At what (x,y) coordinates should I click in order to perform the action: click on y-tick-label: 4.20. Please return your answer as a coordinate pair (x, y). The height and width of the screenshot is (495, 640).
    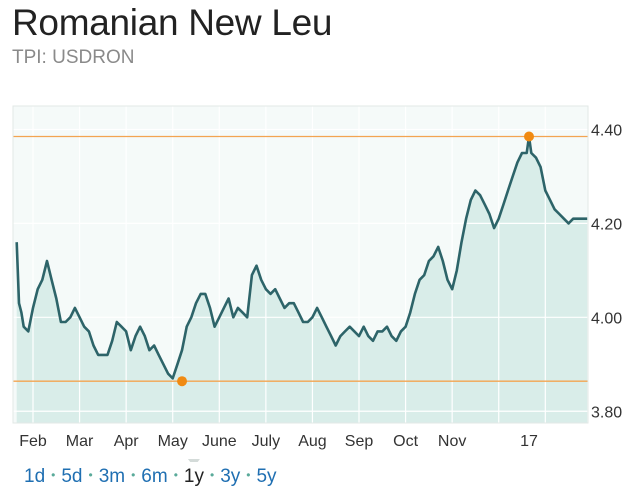
    Looking at the image, I should click on (606, 224).